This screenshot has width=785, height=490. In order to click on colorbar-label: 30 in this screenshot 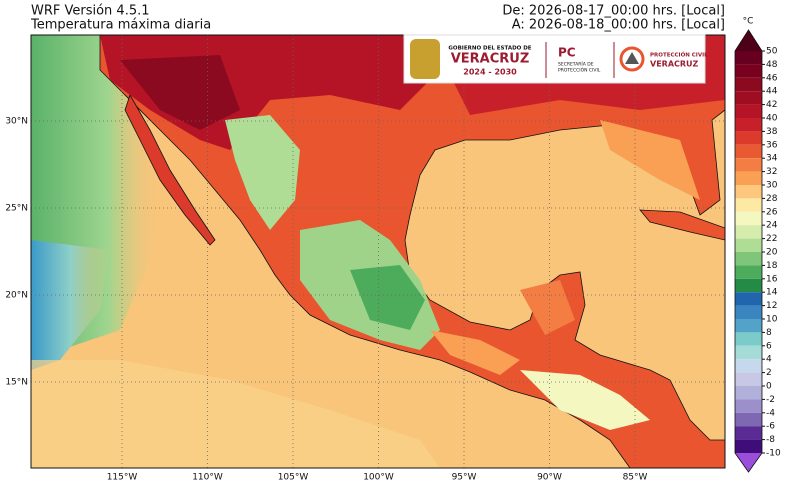, I will do `click(772, 186)`.